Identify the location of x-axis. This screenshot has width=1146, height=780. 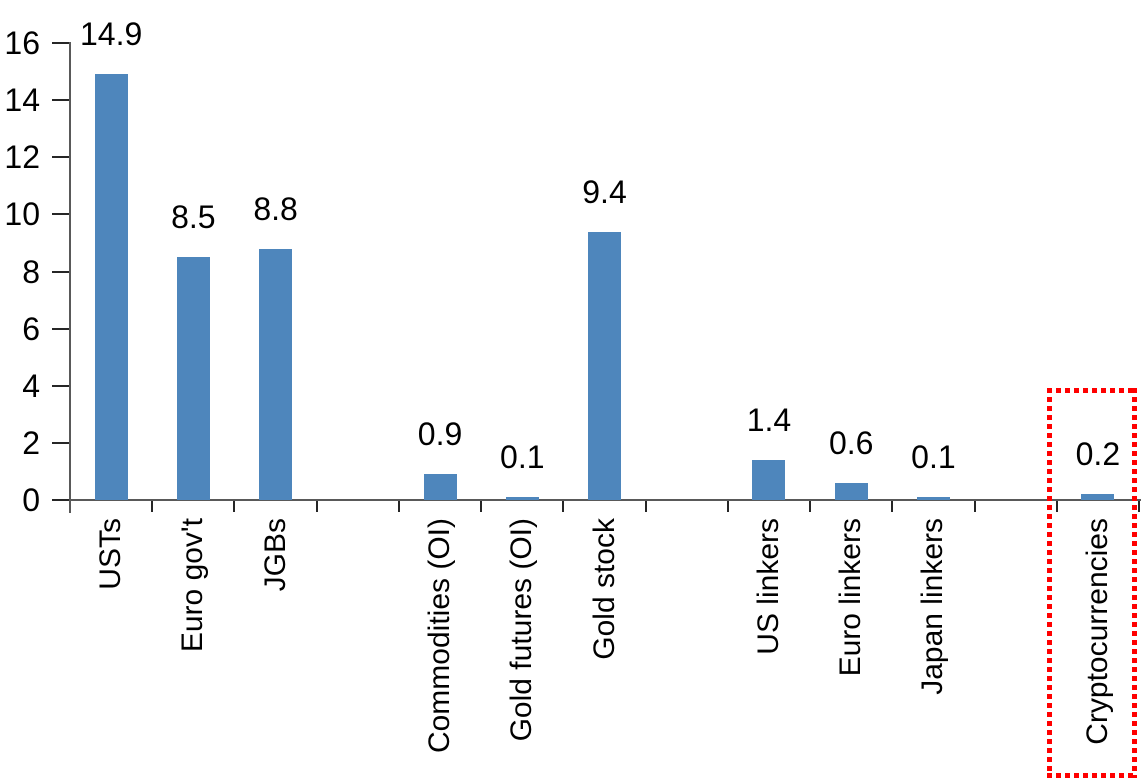
(605, 500).